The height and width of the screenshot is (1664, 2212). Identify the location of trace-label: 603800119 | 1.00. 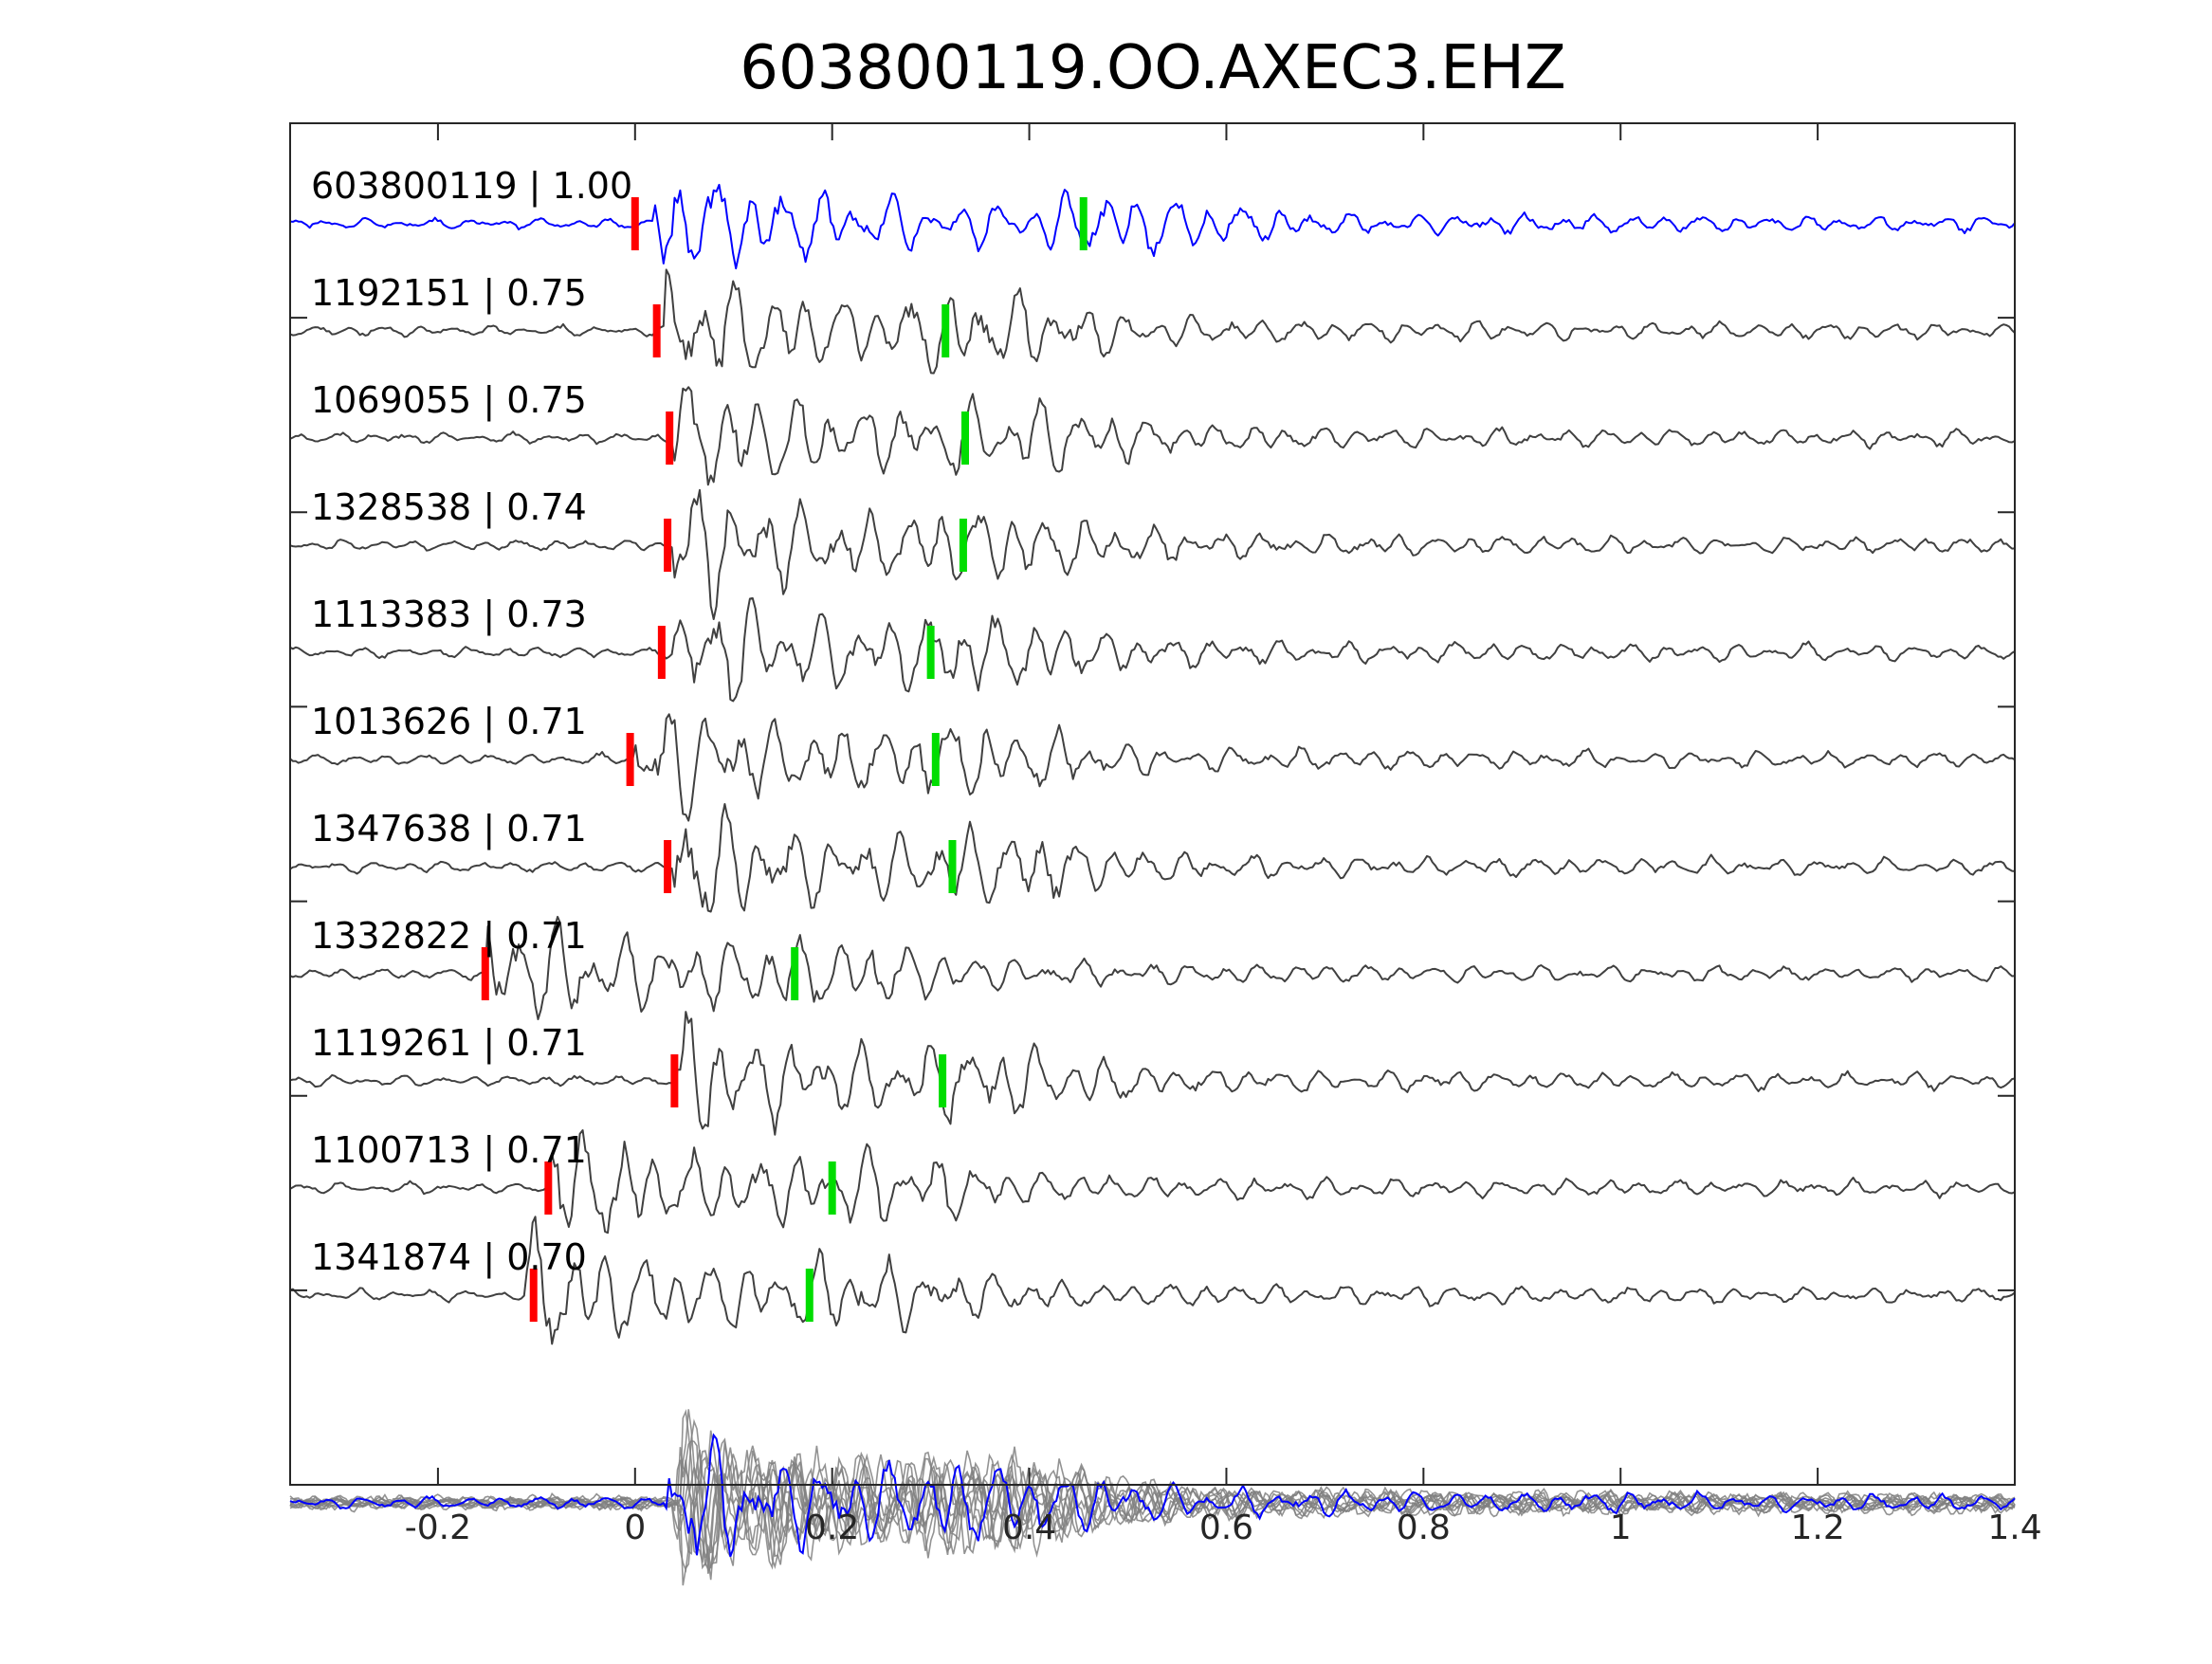
(471, 186).